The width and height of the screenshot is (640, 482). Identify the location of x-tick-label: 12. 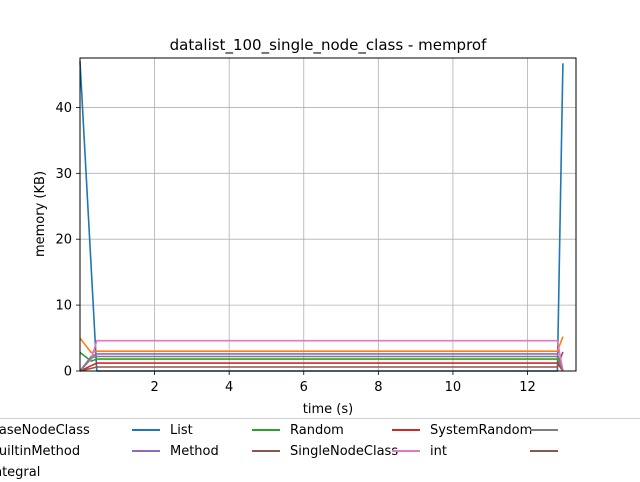
(527, 387).